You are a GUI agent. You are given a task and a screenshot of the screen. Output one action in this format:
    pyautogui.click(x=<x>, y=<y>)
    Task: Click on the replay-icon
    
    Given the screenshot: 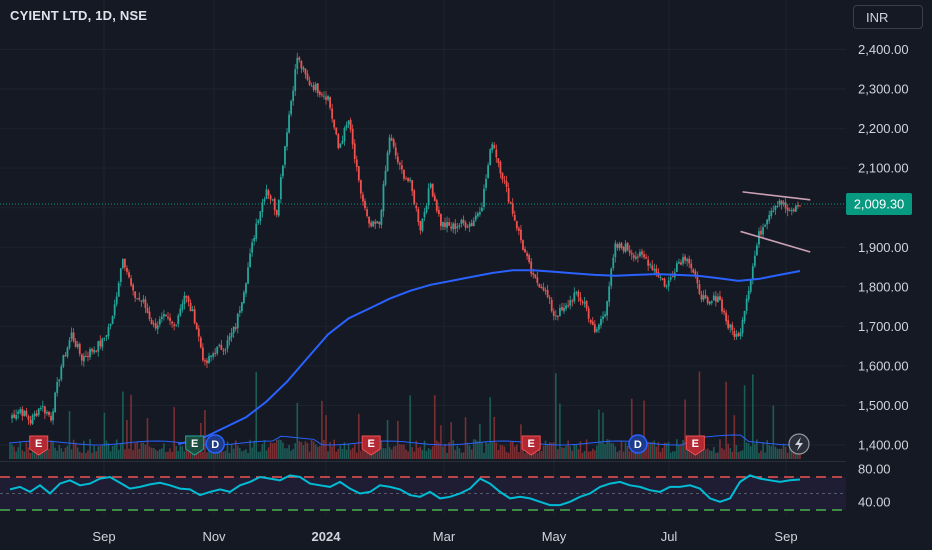 What is the action you would take?
    pyautogui.click(x=799, y=444)
    